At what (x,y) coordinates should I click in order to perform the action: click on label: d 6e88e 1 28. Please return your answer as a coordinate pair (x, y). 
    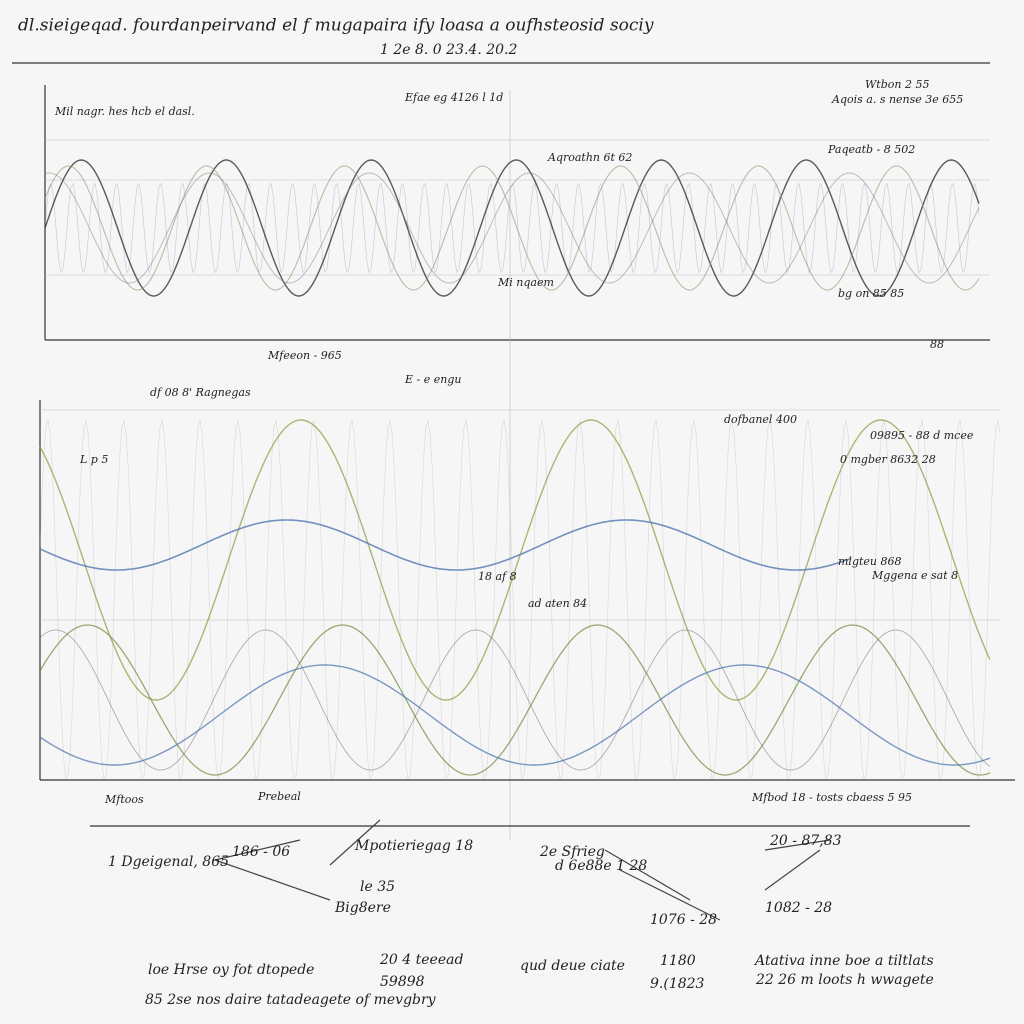
    Looking at the image, I should click on (601, 866).